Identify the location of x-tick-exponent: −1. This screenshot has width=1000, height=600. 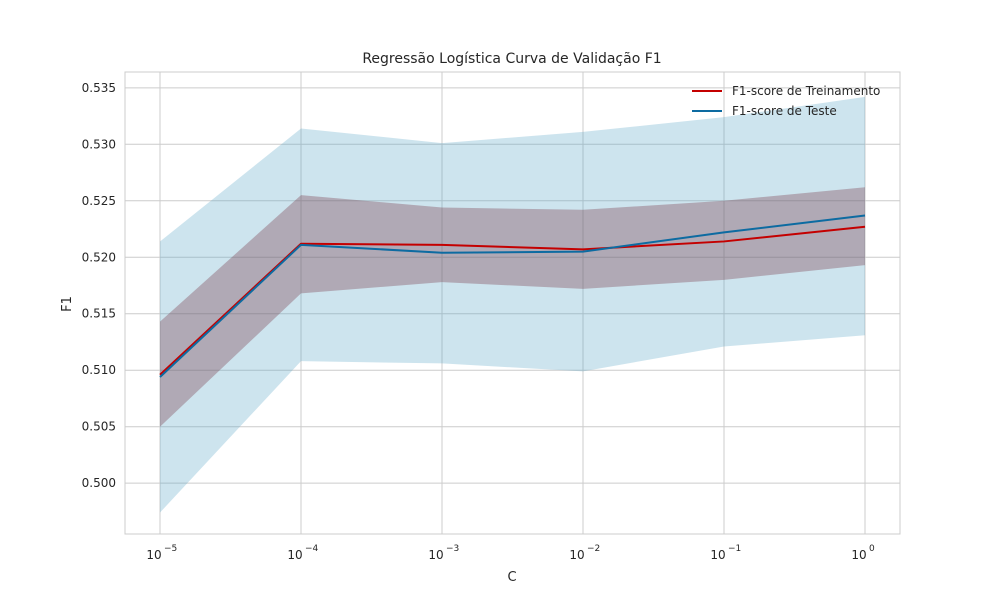
(734, 549).